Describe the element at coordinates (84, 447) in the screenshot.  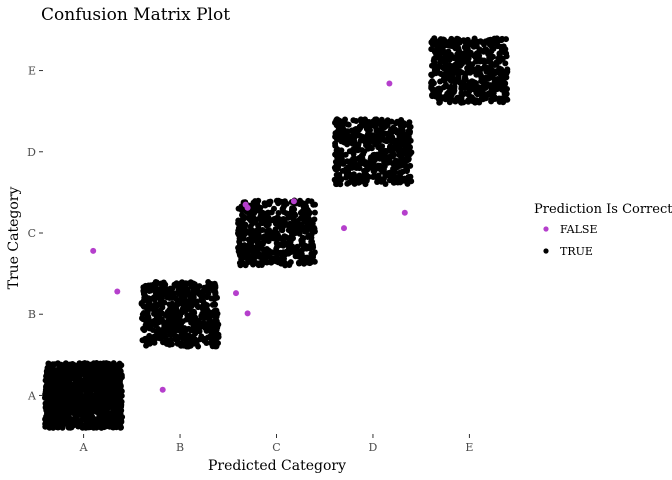
I see `x-tick-label-a: A` at that location.